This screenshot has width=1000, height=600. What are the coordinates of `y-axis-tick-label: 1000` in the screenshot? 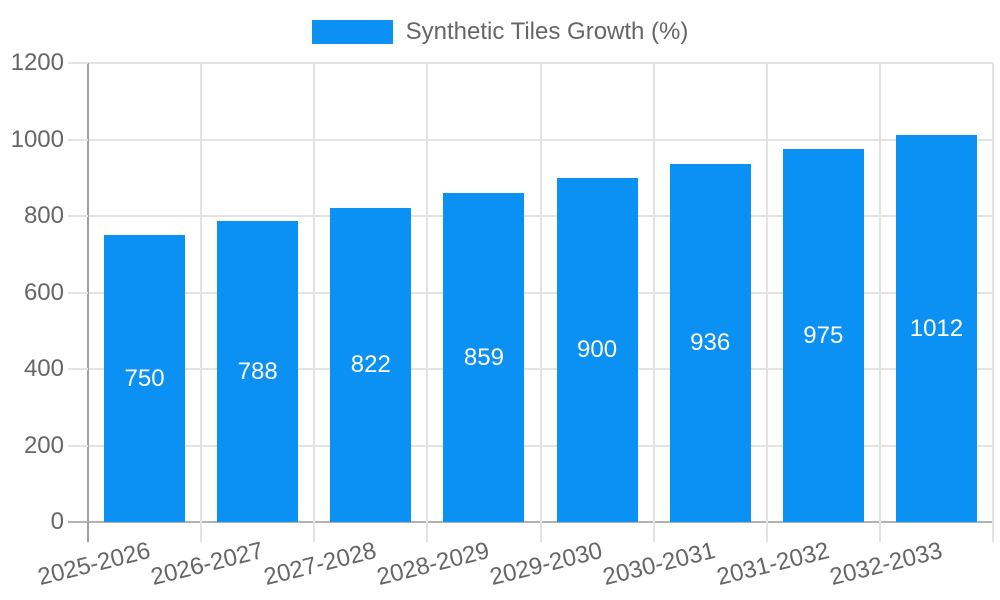 It's located at (37, 139).